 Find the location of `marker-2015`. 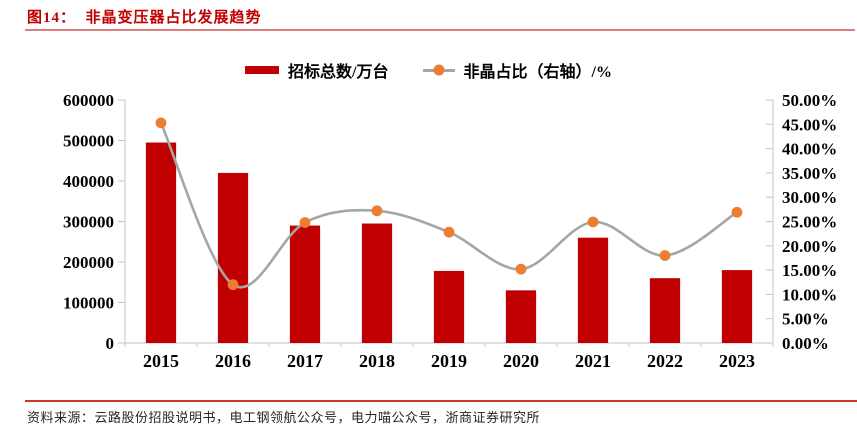

marker-2015 is located at coordinates (161, 123).